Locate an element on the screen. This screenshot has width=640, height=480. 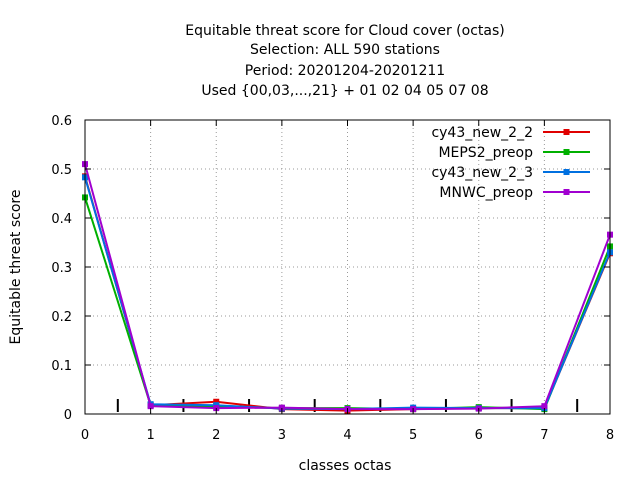
legend-item: cy43_new_2_2 is located at coordinates (510, 133).